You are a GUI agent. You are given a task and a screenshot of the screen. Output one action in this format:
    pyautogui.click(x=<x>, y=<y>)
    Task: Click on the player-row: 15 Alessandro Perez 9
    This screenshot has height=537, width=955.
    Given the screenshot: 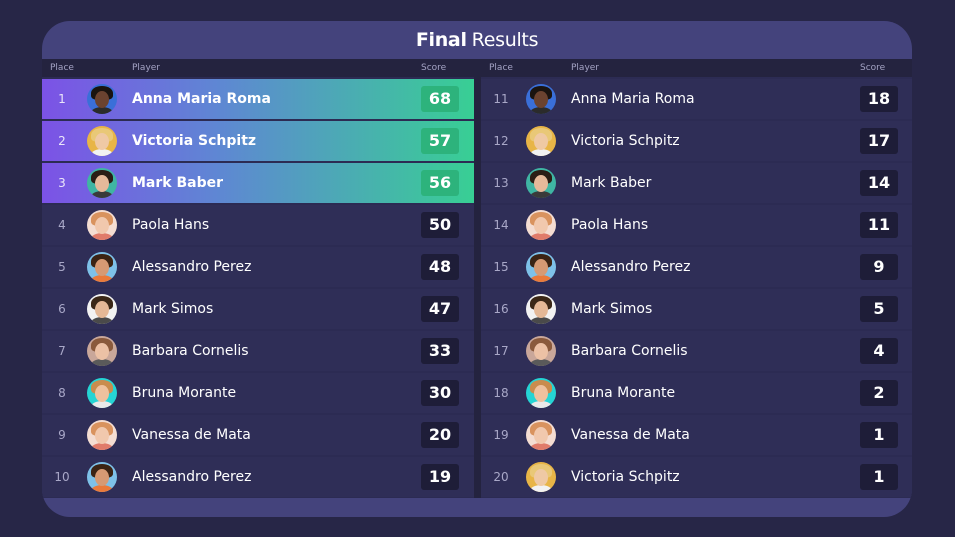 What is the action you would take?
    pyautogui.click(x=696, y=267)
    